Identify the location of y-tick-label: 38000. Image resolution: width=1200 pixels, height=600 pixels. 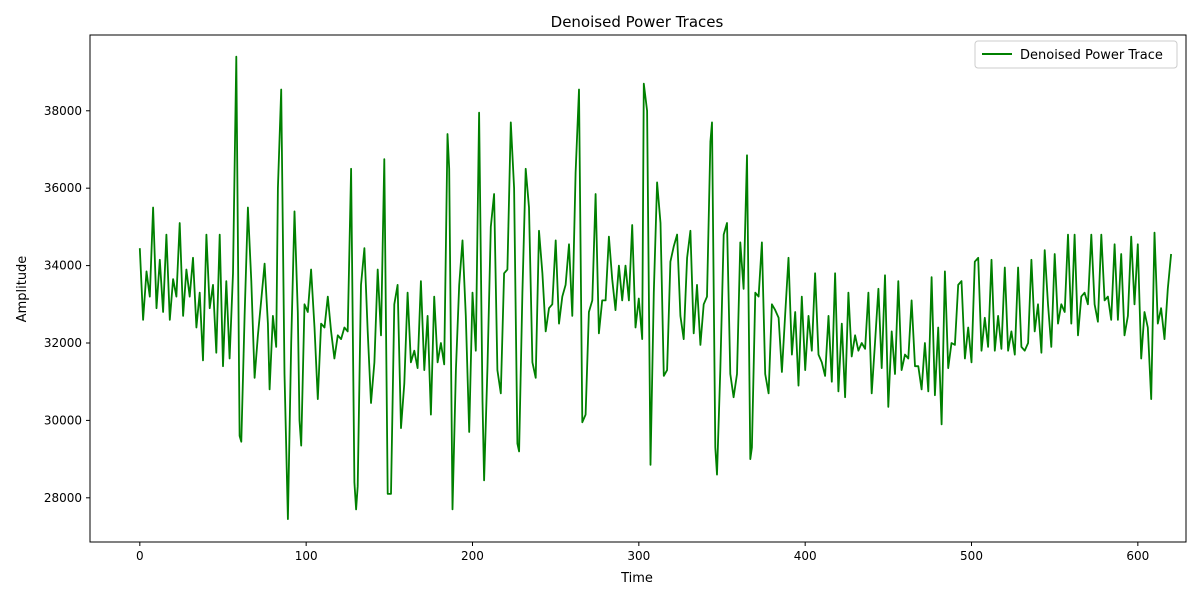
(63, 111).